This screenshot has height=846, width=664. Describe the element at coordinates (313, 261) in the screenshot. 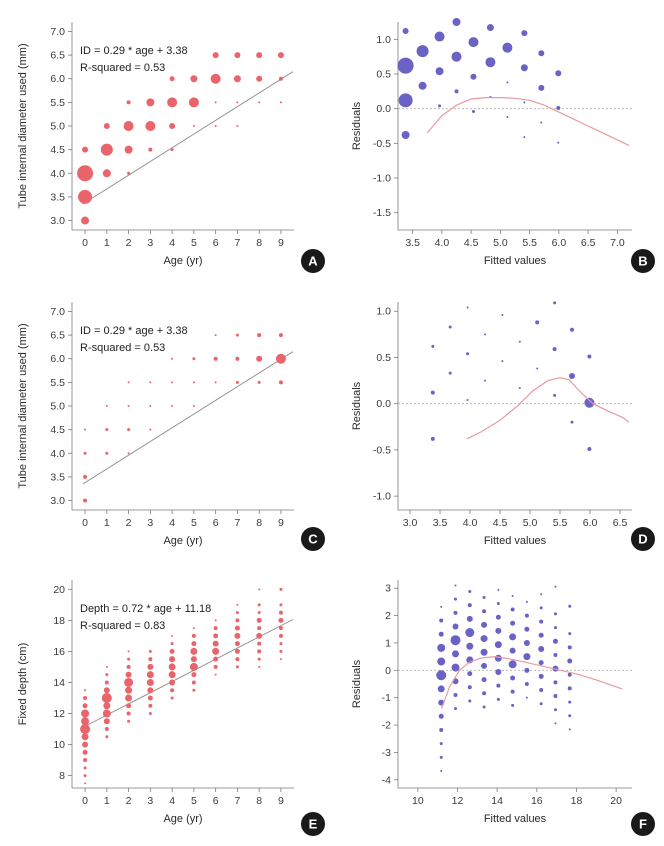

I see `panel-badge-letter: A` at that location.